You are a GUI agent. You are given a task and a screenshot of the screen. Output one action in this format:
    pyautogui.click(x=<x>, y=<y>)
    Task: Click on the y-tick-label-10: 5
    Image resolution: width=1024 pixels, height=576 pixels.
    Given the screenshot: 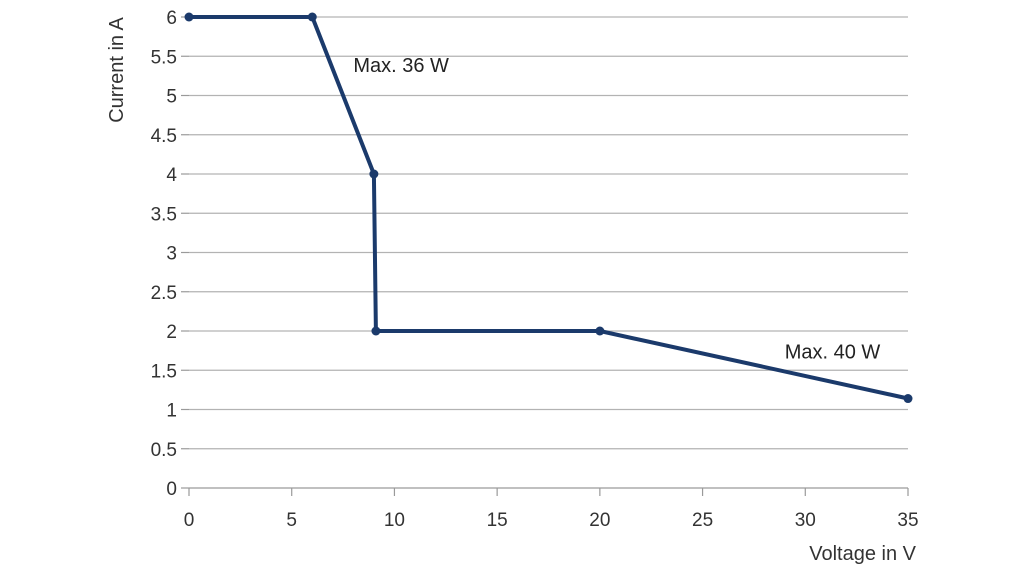 What is the action you would take?
    pyautogui.click(x=171, y=97)
    